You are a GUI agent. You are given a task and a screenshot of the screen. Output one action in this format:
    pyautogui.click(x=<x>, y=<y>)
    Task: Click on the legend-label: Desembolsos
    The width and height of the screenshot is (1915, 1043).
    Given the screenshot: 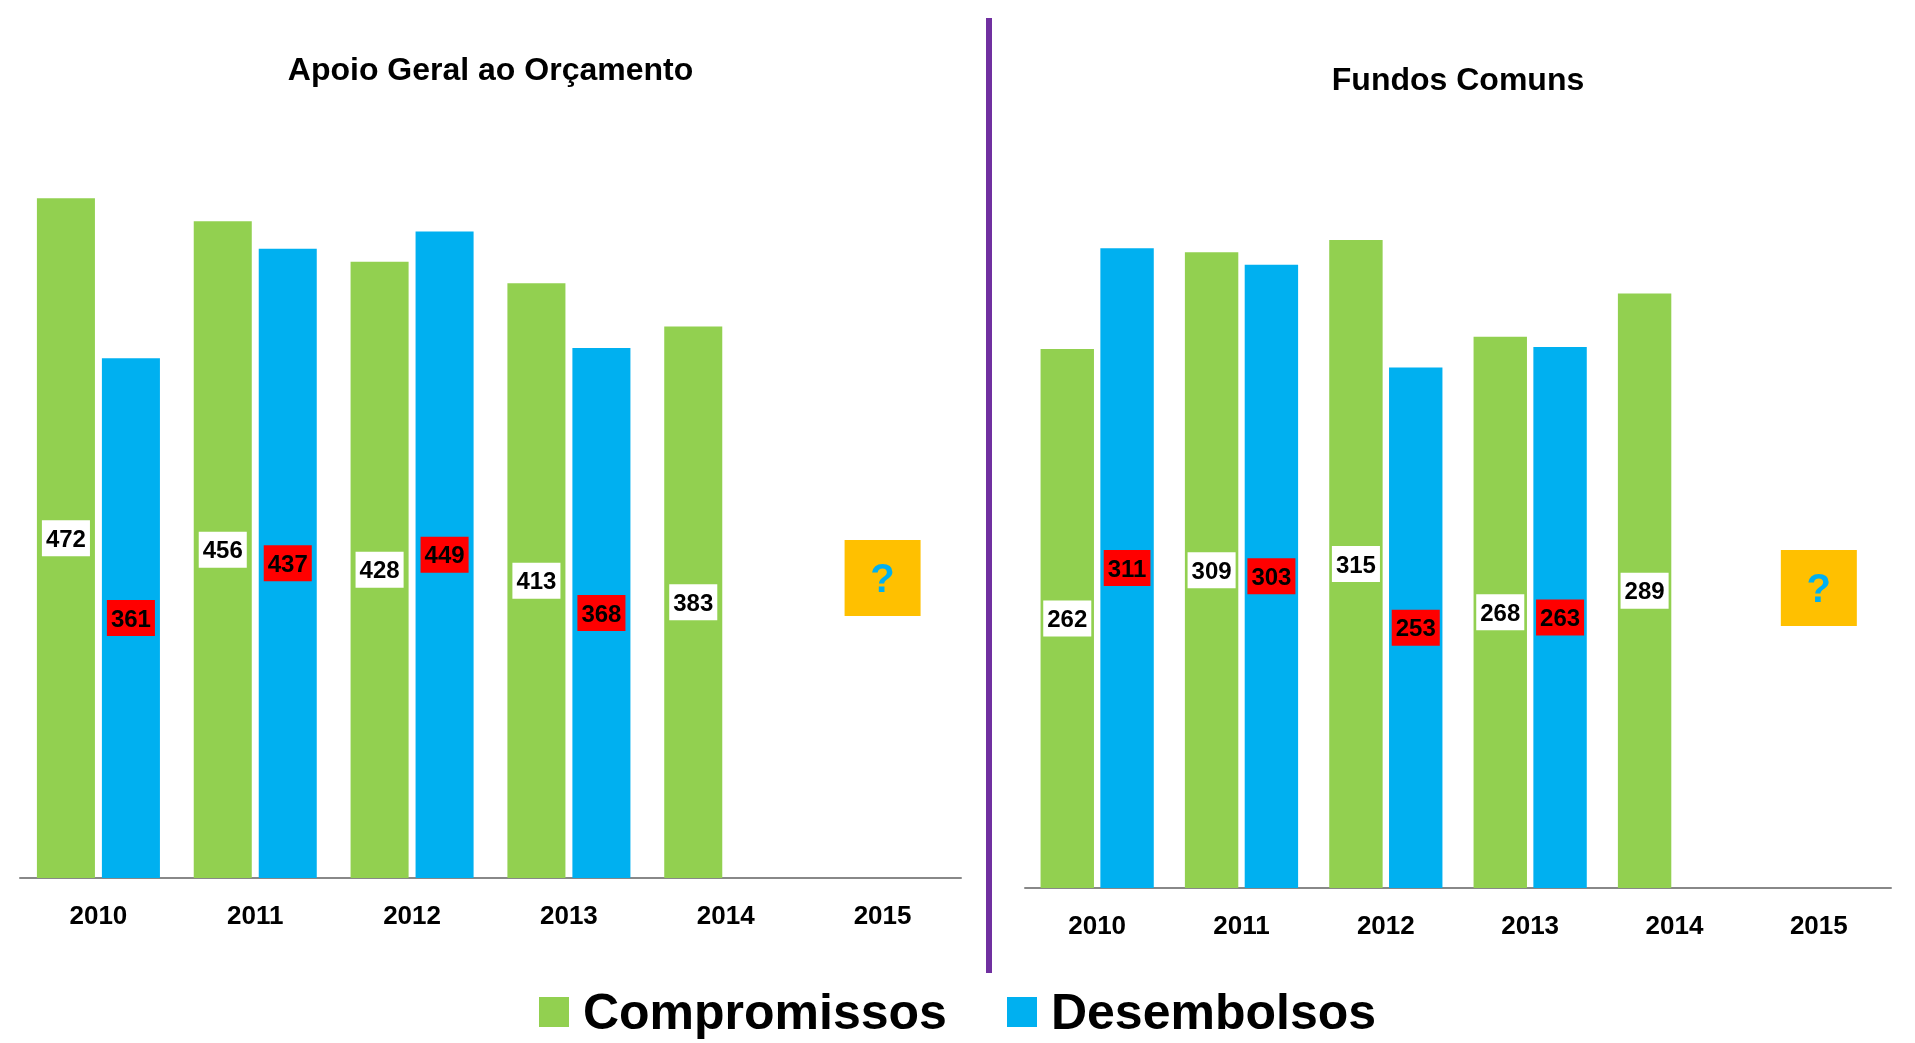 What is the action you would take?
    pyautogui.click(x=1213, y=1012)
    